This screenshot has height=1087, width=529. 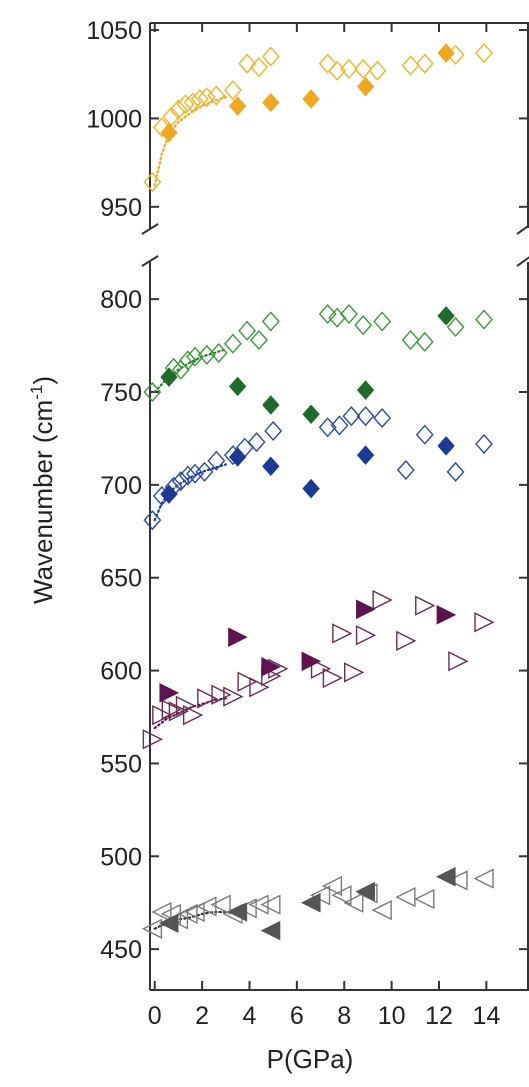 What do you see at coordinates (297, 1016) in the screenshot?
I see `x-tick-label: 6` at bounding box center [297, 1016].